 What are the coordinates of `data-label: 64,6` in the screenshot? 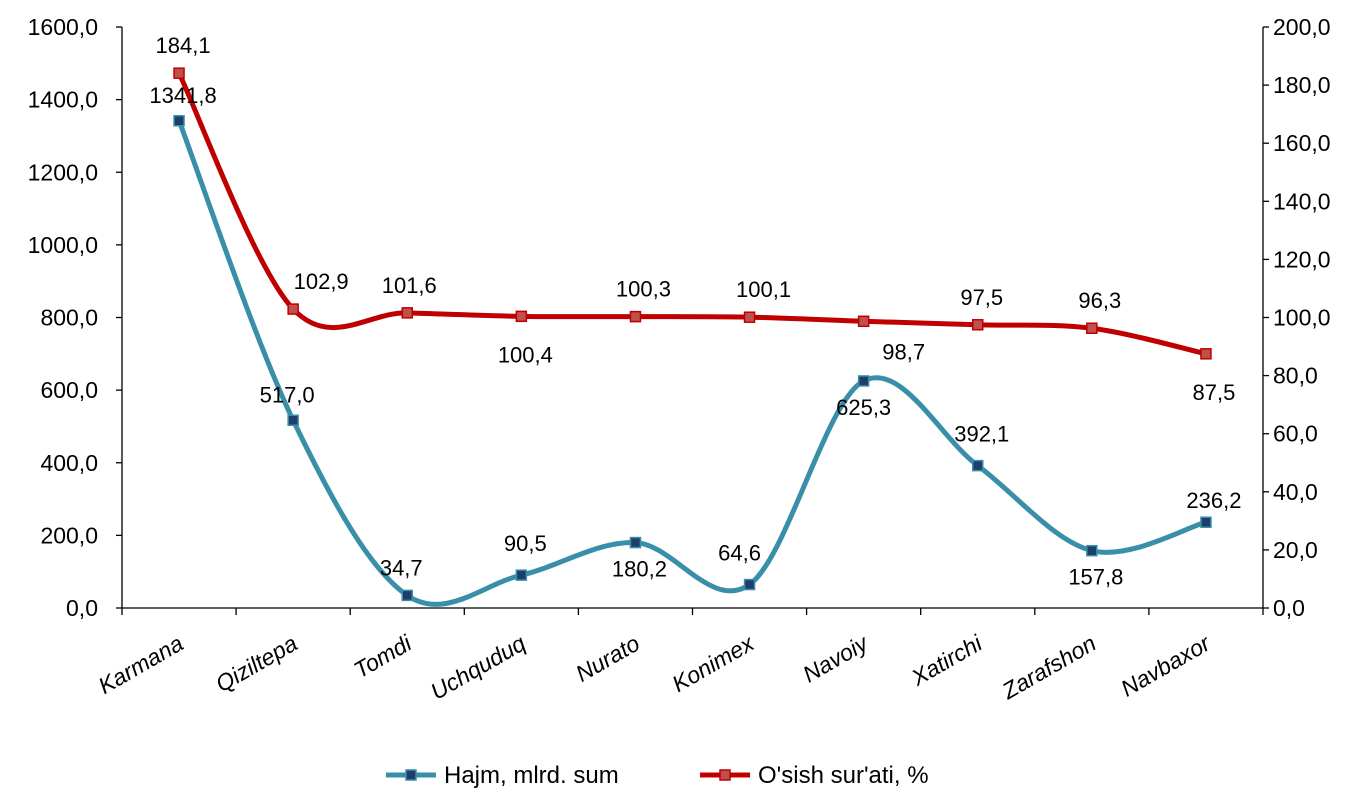 It's located at (739, 553).